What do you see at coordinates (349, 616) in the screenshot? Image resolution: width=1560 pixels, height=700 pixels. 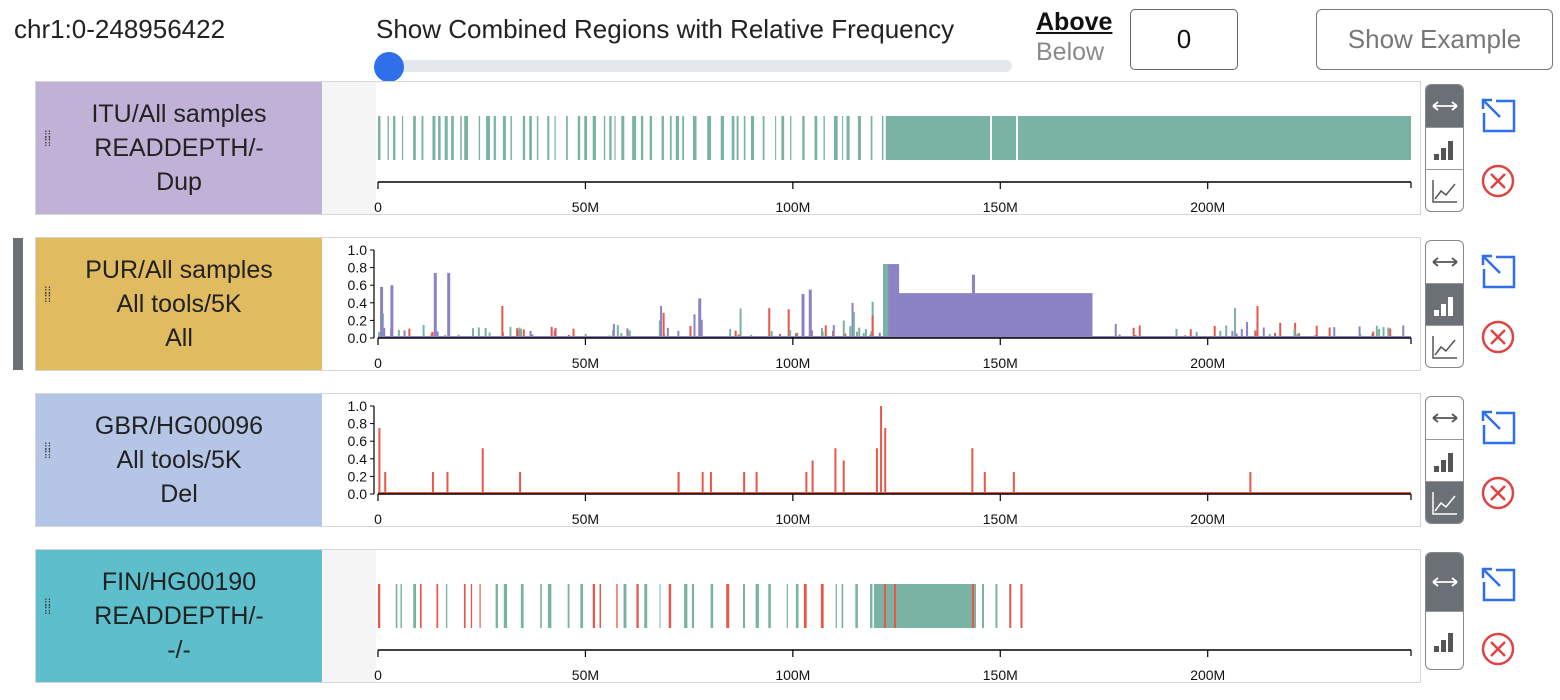 I see `gutter` at bounding box center [349, 616].